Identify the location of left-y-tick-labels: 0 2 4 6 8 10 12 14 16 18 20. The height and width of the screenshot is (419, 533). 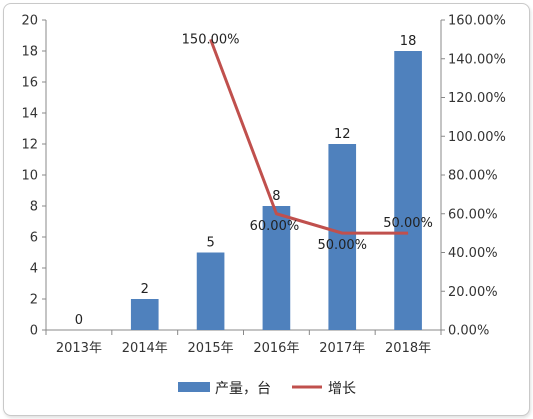
(29, 176).